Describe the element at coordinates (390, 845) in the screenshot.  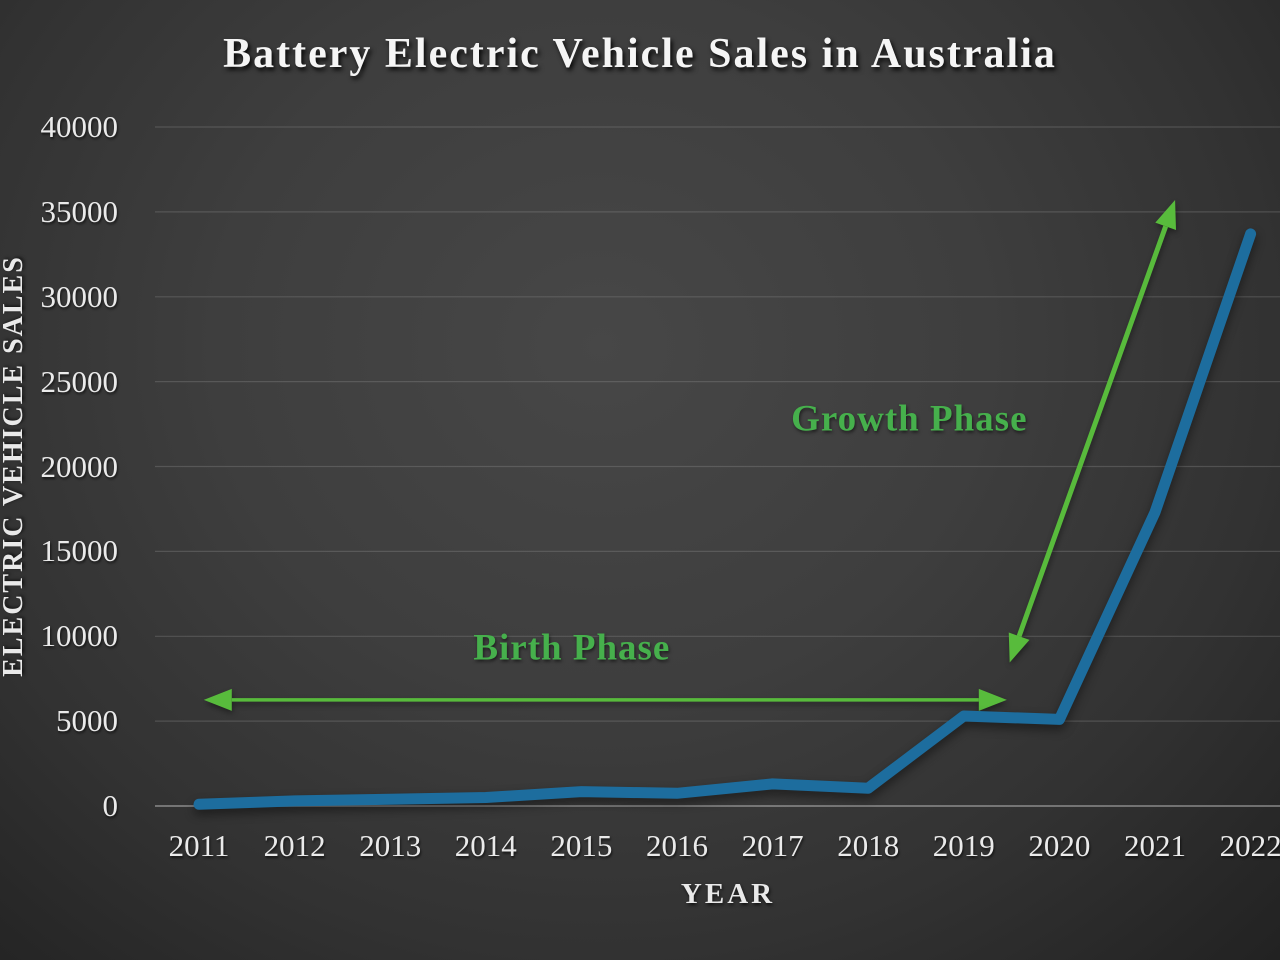
I see `x-tick-label: 2013` at that location.